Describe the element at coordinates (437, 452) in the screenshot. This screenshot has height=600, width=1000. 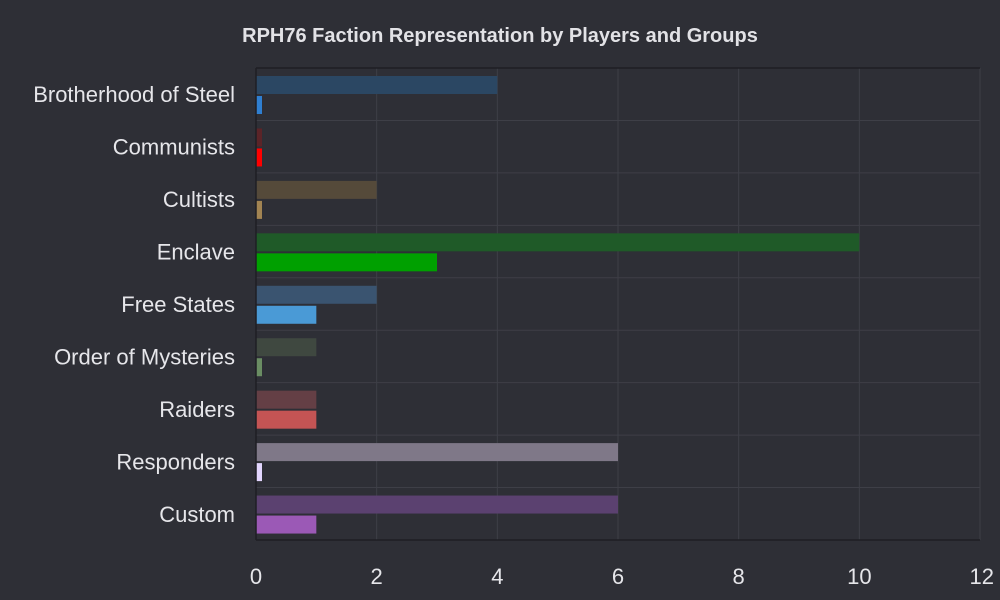
I see `bar-responders-players` at that location.